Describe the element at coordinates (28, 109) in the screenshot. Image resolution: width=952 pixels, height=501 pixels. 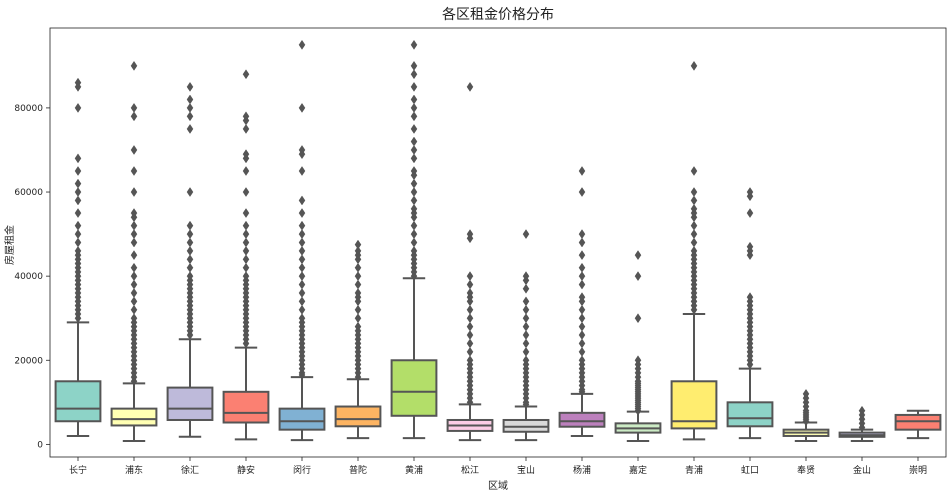
I see `y-tick-label: 80000` at that location.